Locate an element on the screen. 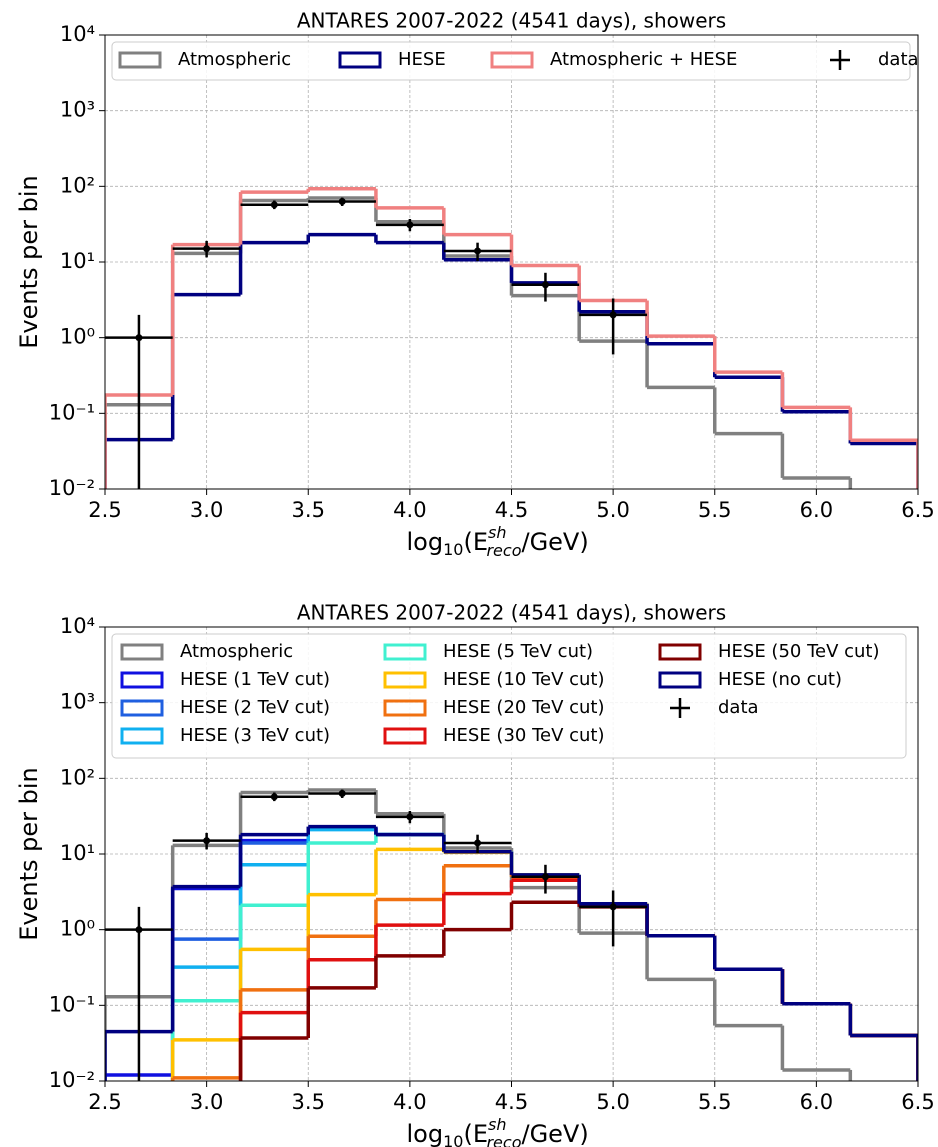 This screenshot has height=1147, width=938. legend-label: HESE (10 TeV cut) is located at coordinates (524, 679).